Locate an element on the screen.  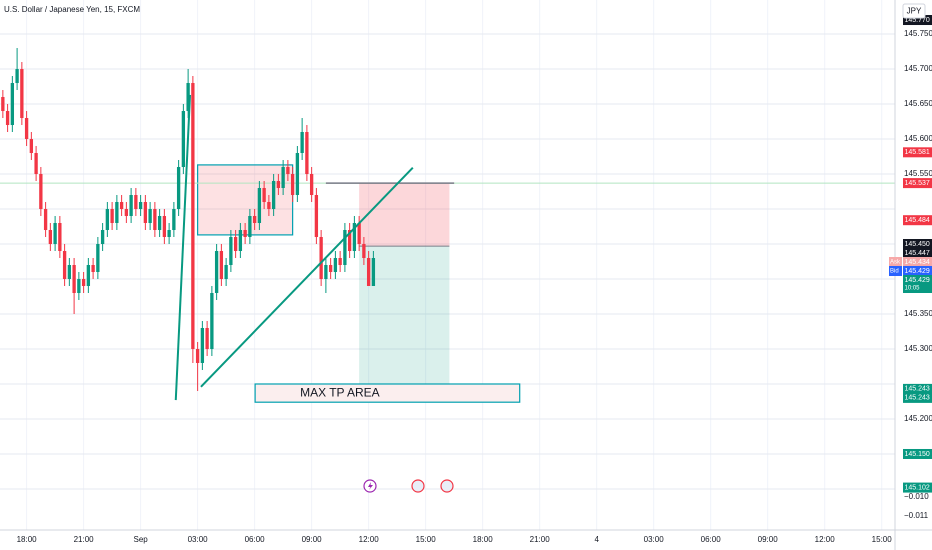
event-icon-bolt is located at coordinates (370, 486).